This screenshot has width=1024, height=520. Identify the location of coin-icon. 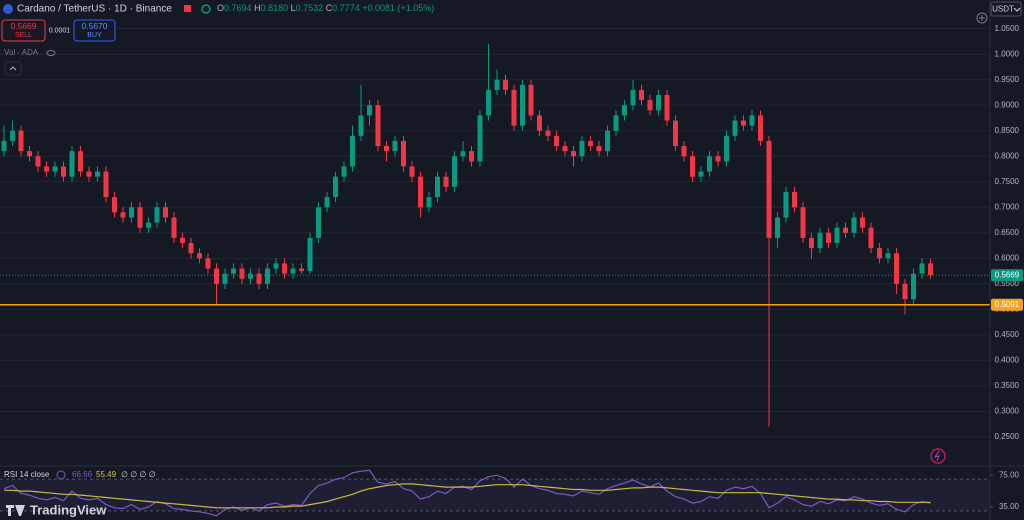
(8, 9).